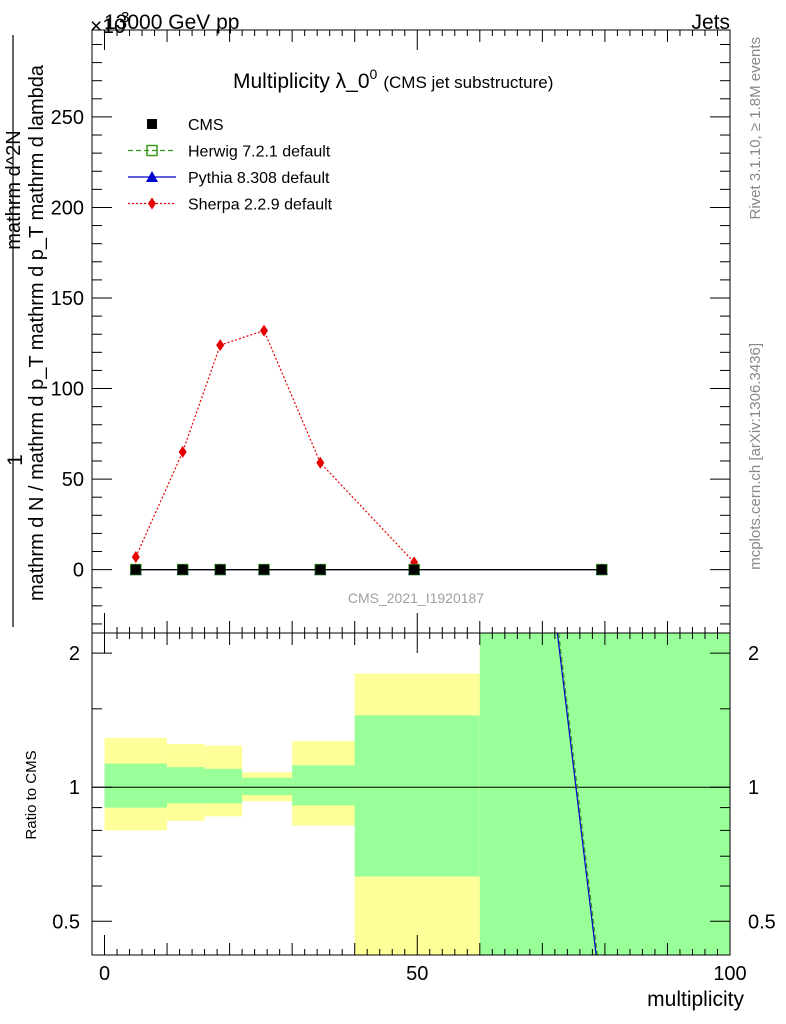 The width and height of the screenshot is (786, 1024). Describe the element at coordinates (104, 974) in the screenshot. I see `x-tick-label: 0` at that location.